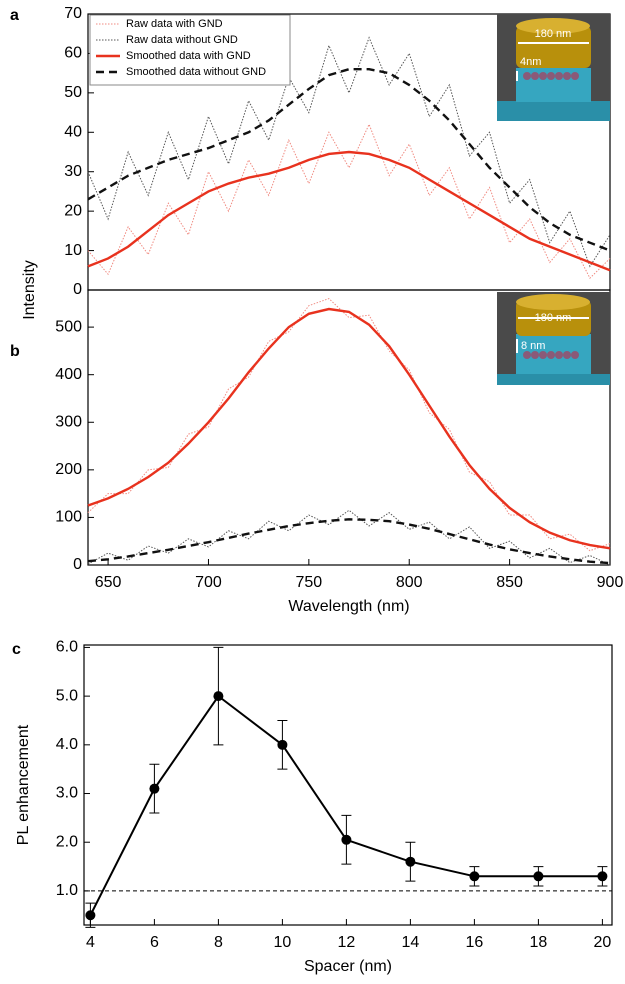 This screenshot has width=625, height=984. Describe the element at coordinates (533, 346) in the screenshot. I see `inset-label: 8 nm` at that location.